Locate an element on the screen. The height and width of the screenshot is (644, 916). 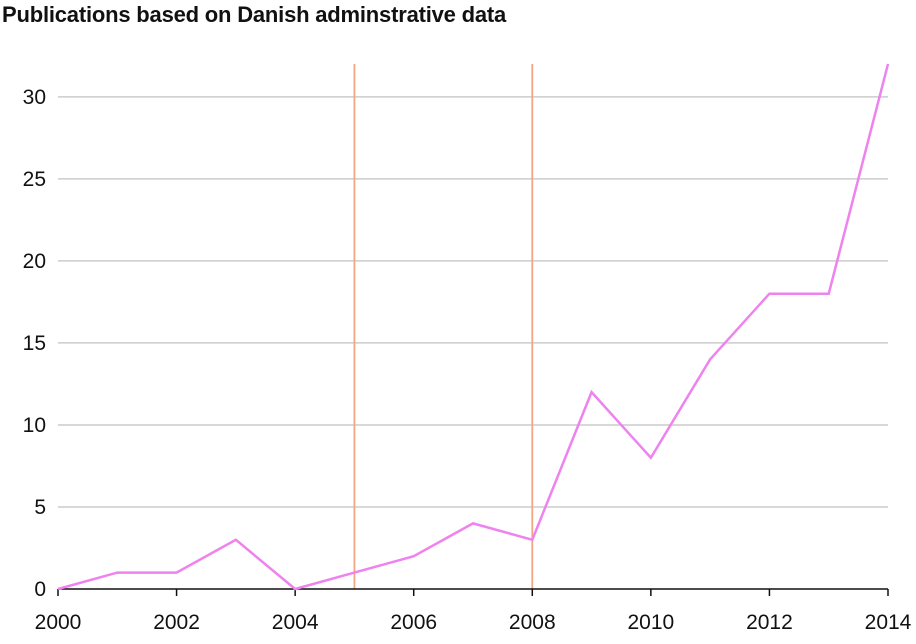
y-tick-label: 5 is located at coordinates (40, 507).